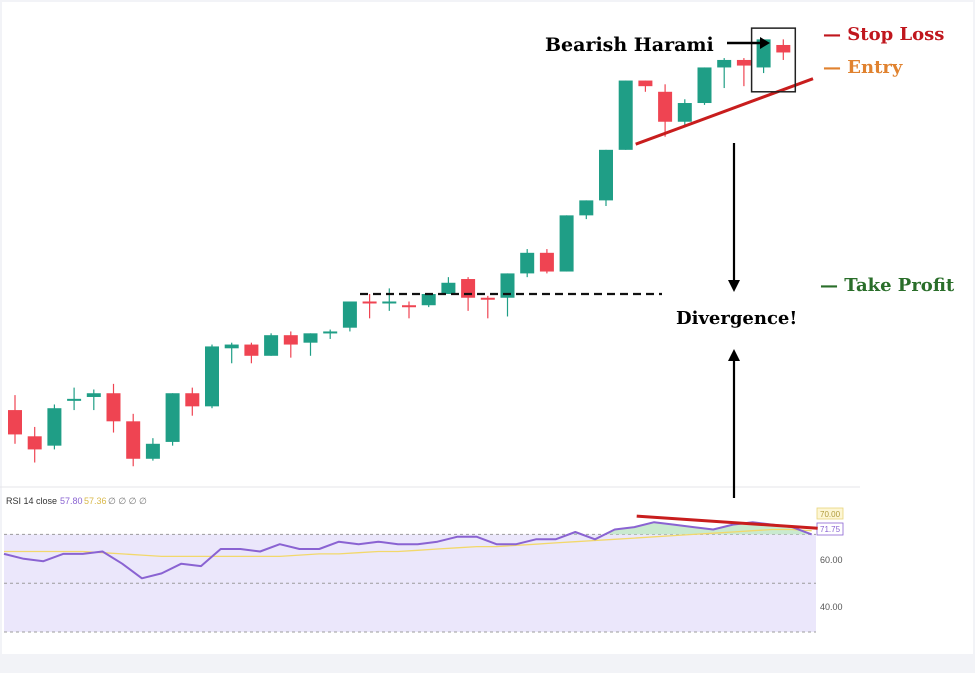 The width and height of the screenshot is (975, 673). I want to click on rsi-tick-40: 40.00, so click(831, 607).